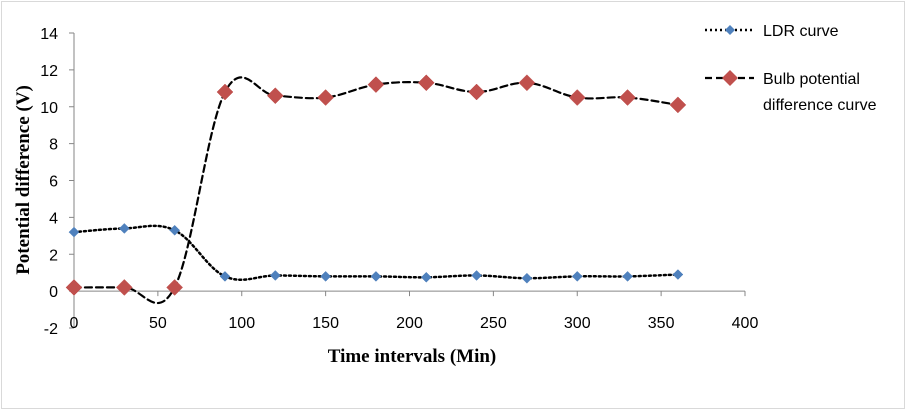 The width and height of the screenshot is (907, 413). Describe the element at coordinates (661, 323) in the screenshot. I see `x-tick-label: 350` at that location.